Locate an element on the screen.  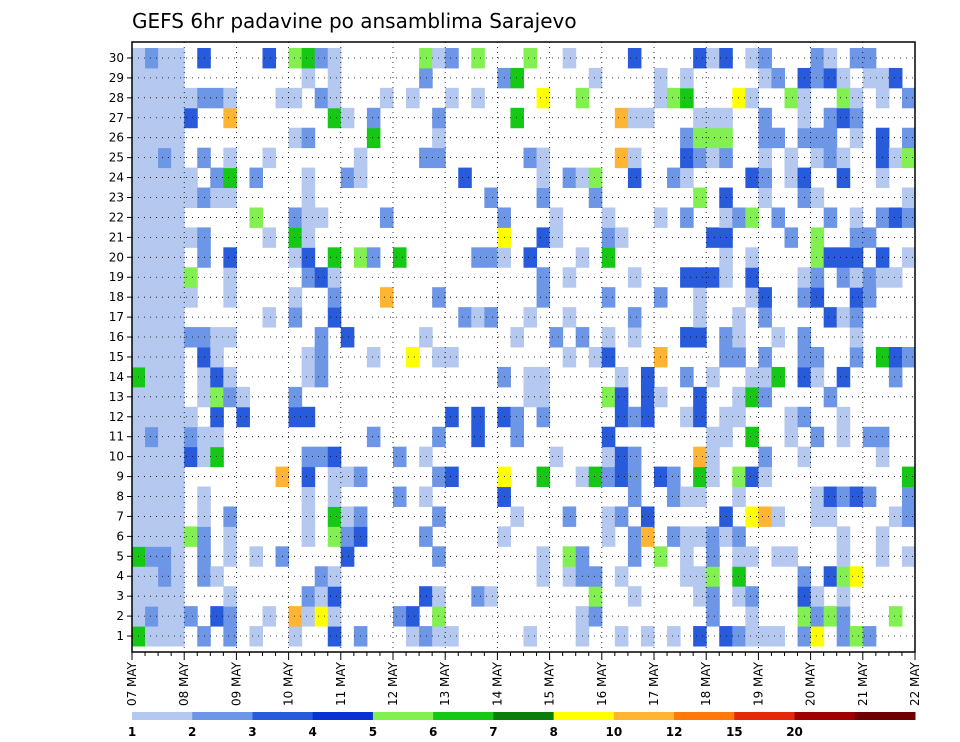
y-tick-label: 27 is located at coordinates (116, 118).